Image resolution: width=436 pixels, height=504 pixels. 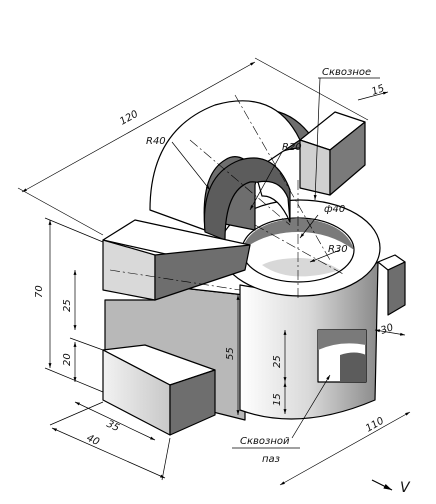 I want to click on slot-shadow, so click(x=342, y=340).